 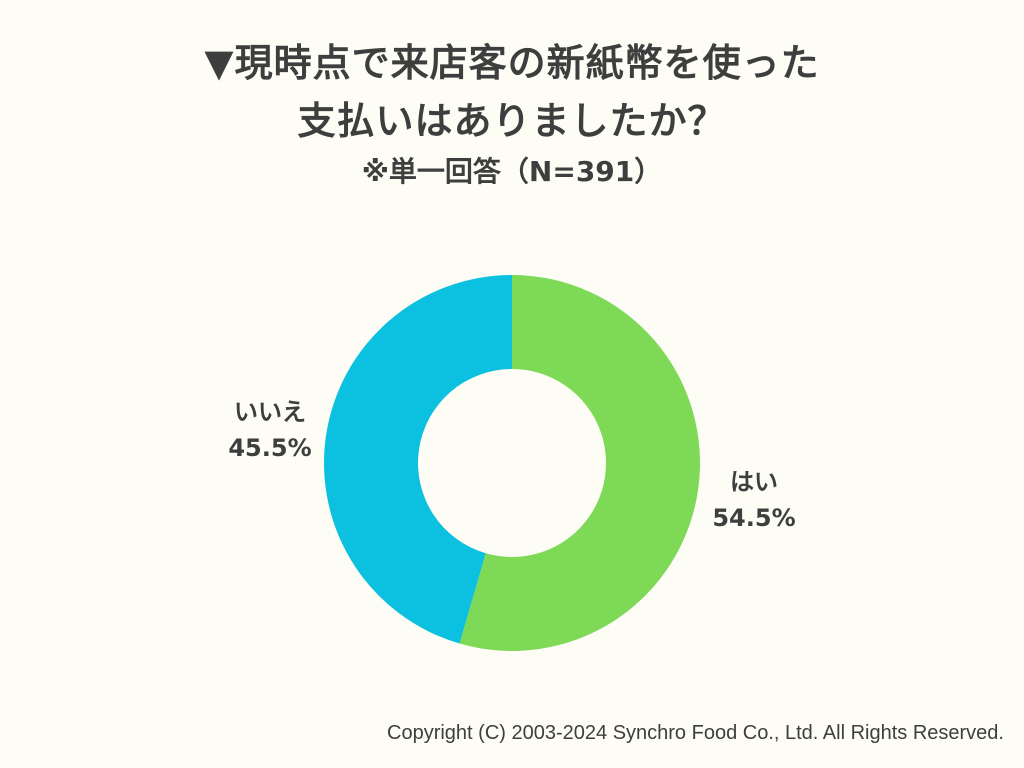 I want to click on donut-slice-yes, so click(x=580, y=463).